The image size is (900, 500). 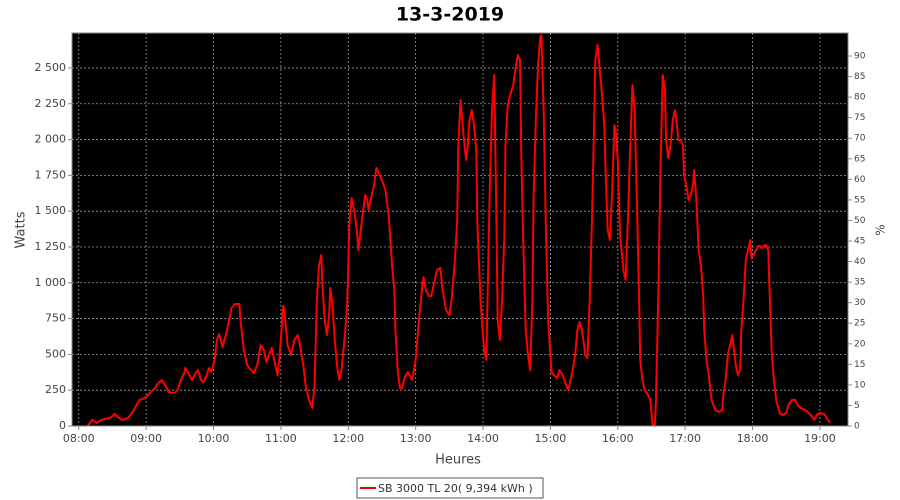 What do you see at coordinates (857, 406) in the screenshot?
I see `y2-tick-label: 5` at bounding box center [857, 406].